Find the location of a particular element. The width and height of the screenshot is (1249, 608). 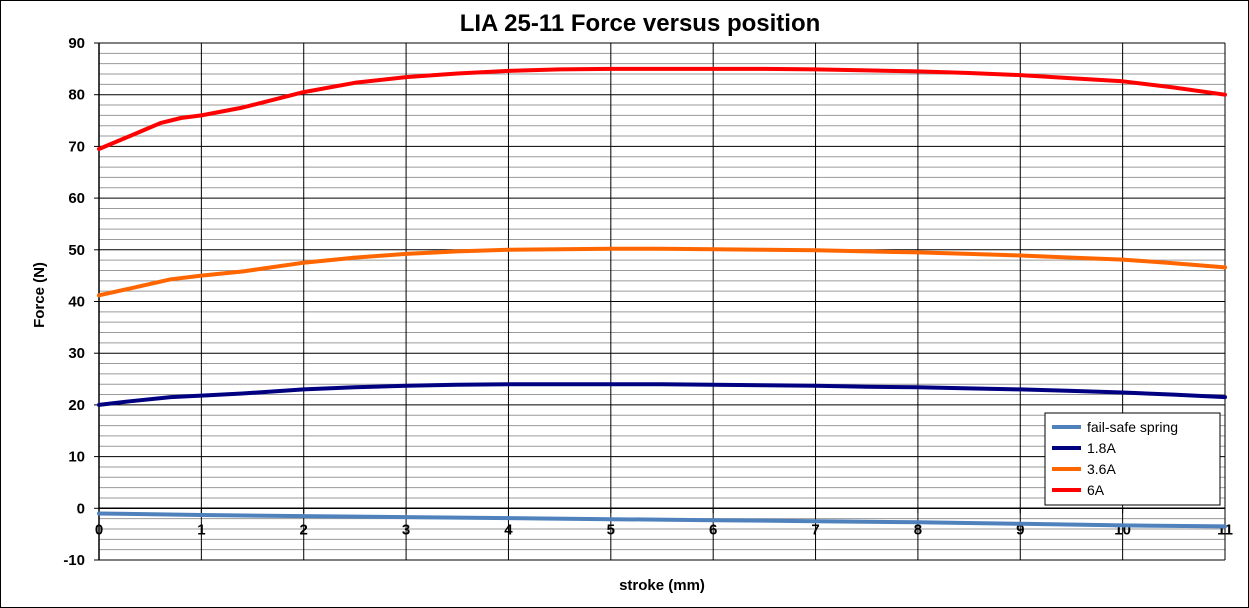

y-axis-tick-labels: -10 0 10 20 30 40 50 60 70 80 90 is located at coordinates (74, 302).